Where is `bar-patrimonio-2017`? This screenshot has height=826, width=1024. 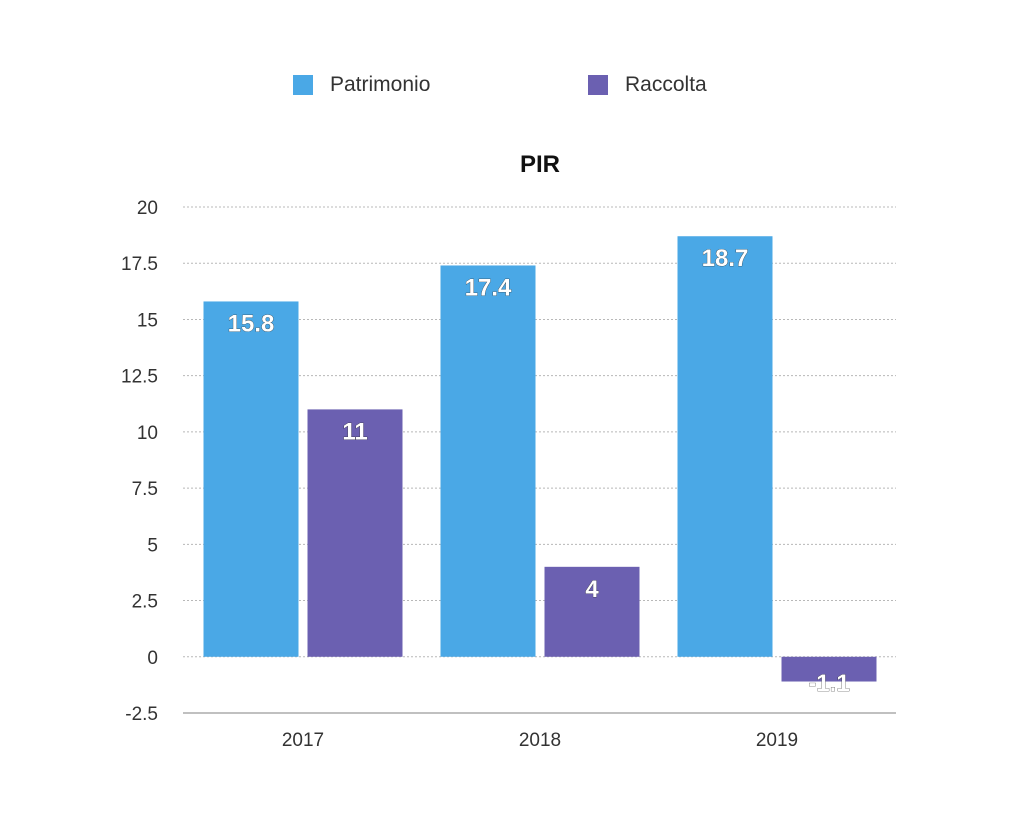 bar-patrimonio-2017 is located at coordinates (251, 479).